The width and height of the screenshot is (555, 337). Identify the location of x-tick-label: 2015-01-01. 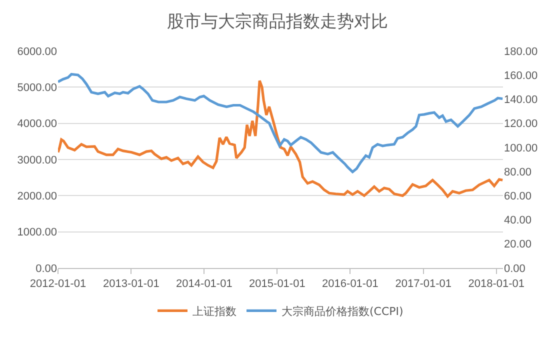
(277, 284).